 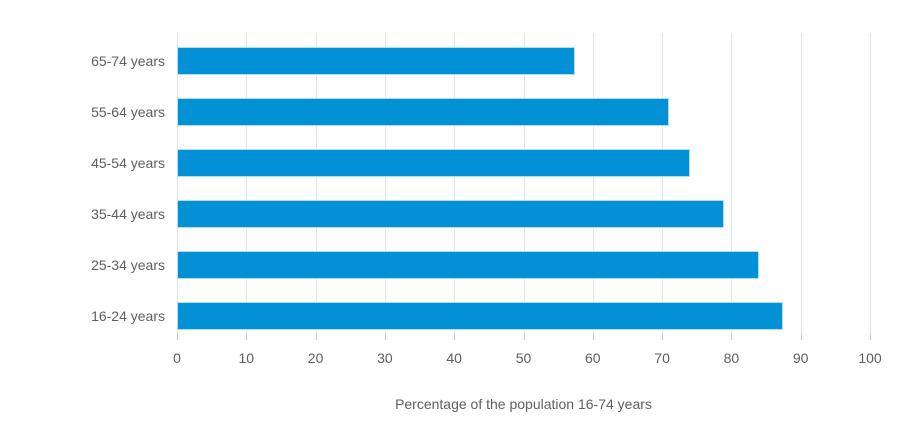 What do you see at coordinates (128, 112) in the screenshot?
I see `category-label-55-64-years: 55-64 years` at bounding box center [128, 112].